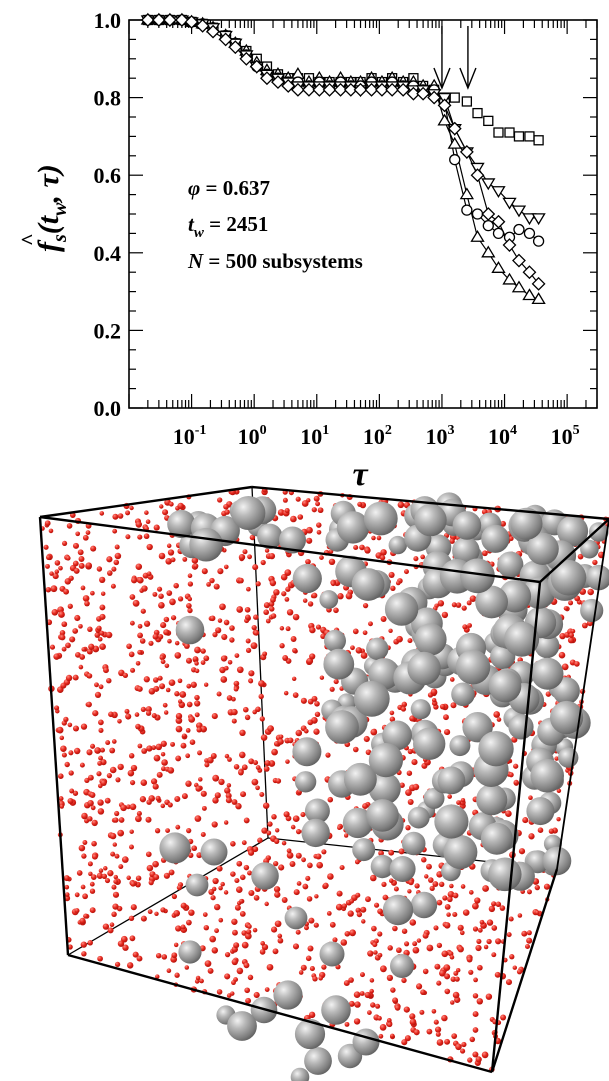 This screenshot has height=1081, width=609. What do you see at coordinates (467, 210) in the screenshot?
I see `data-point-circle` at bounding box center [467, 210].